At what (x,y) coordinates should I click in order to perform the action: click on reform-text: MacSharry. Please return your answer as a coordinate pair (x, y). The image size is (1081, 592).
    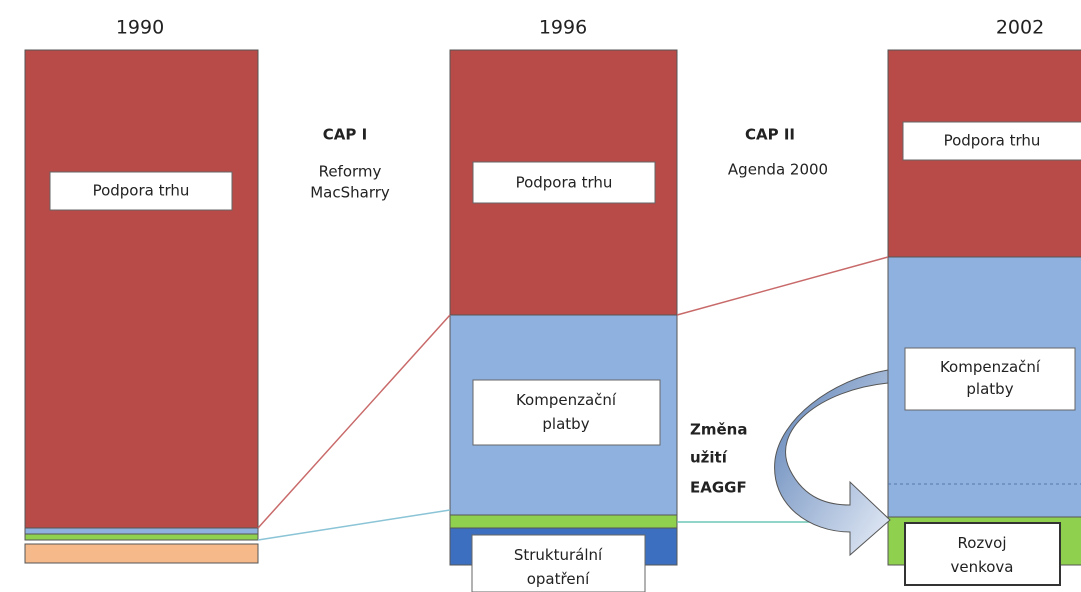
    Looking at the image, I should click on (350, 193).